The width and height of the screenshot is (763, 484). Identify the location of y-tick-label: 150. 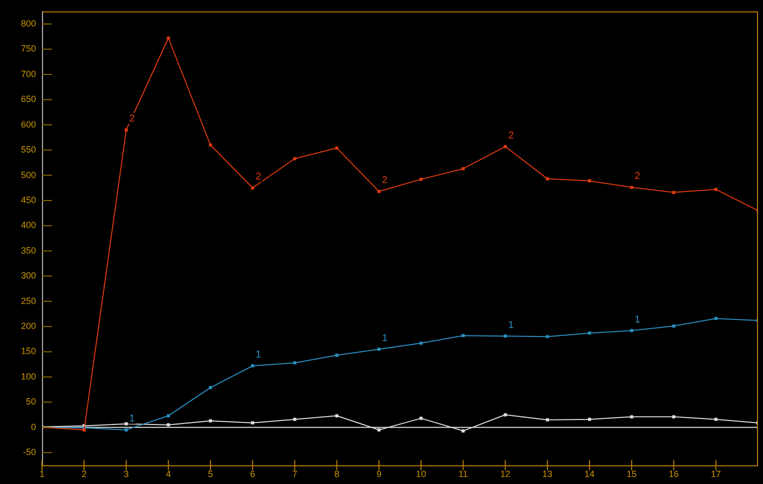
(28, 351).